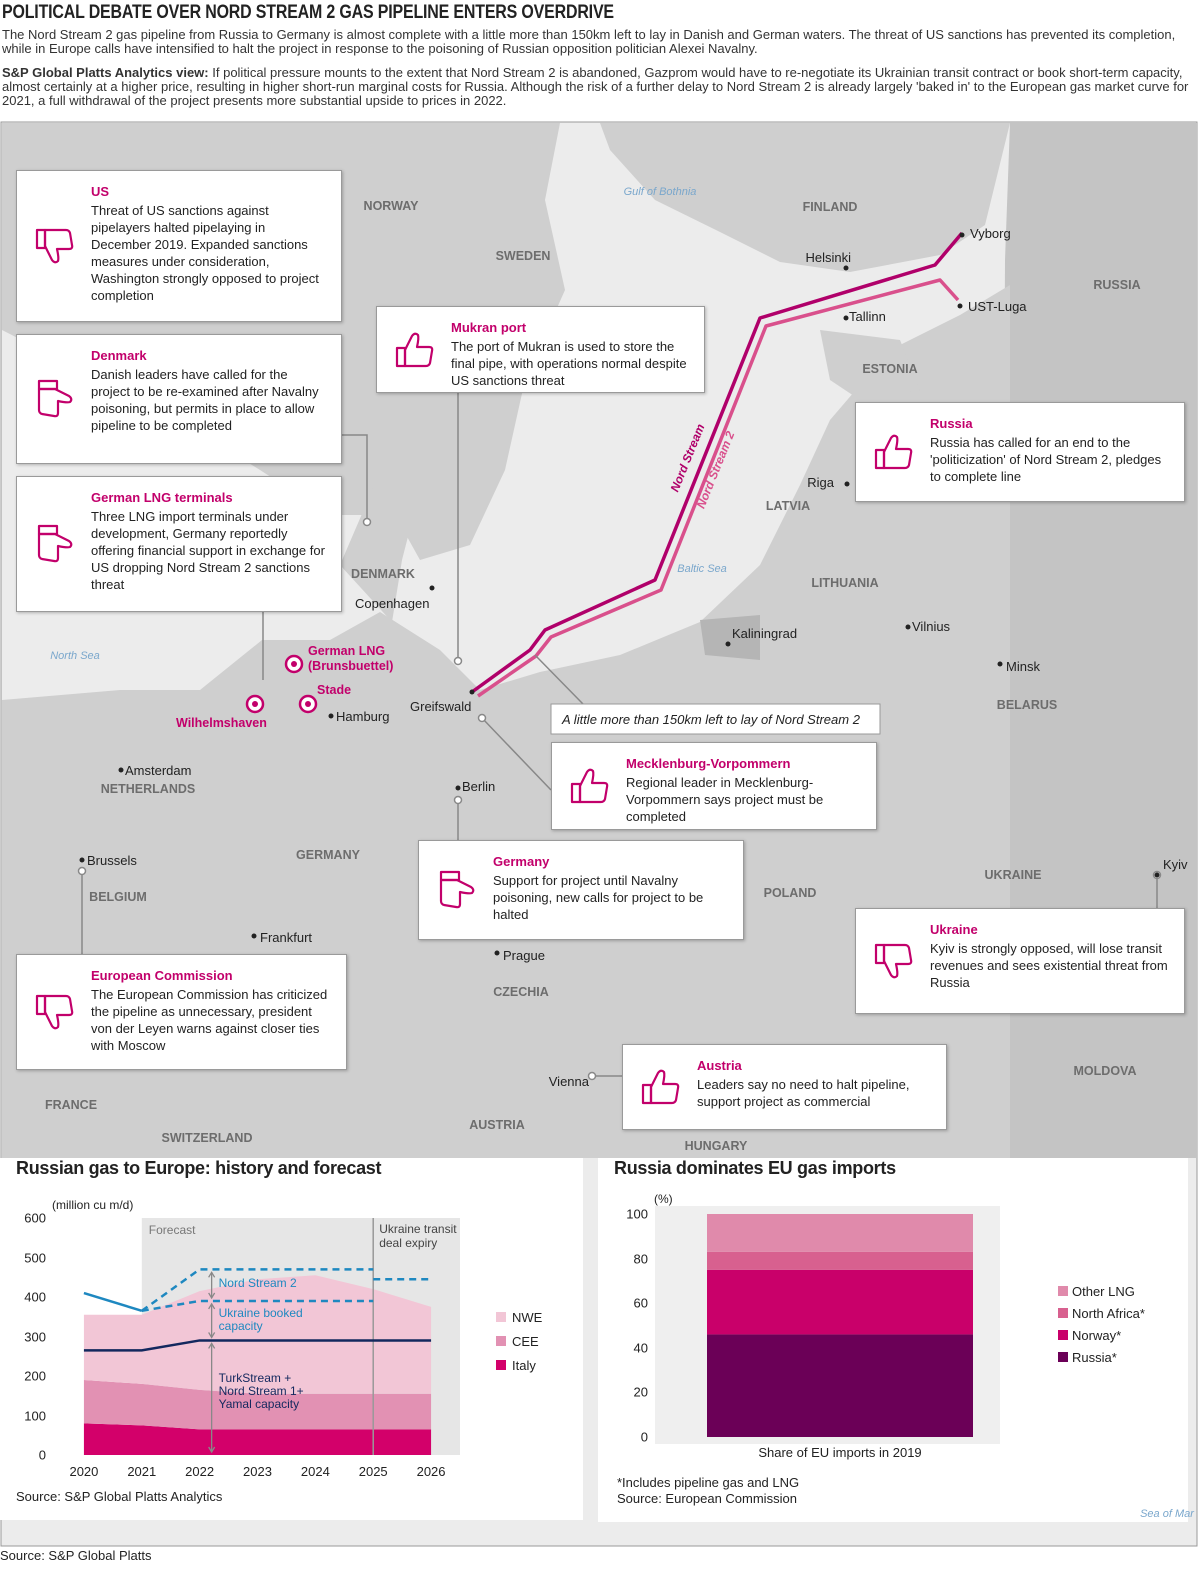 The image size is (1200, 1569). What do you see at coordinates (118, 897) in the screenshot?
I see `country-label: BELGIUM` at bounding box center [118, 897].